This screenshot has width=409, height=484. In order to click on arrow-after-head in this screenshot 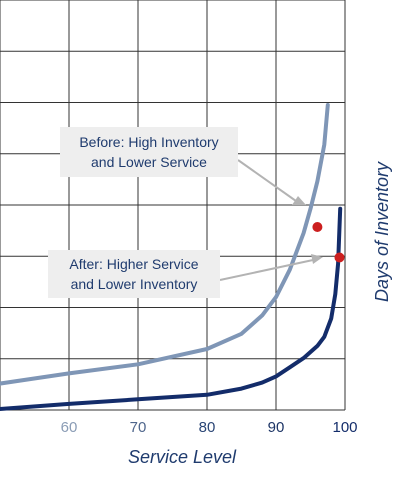, I will do `click(317, 259)`.